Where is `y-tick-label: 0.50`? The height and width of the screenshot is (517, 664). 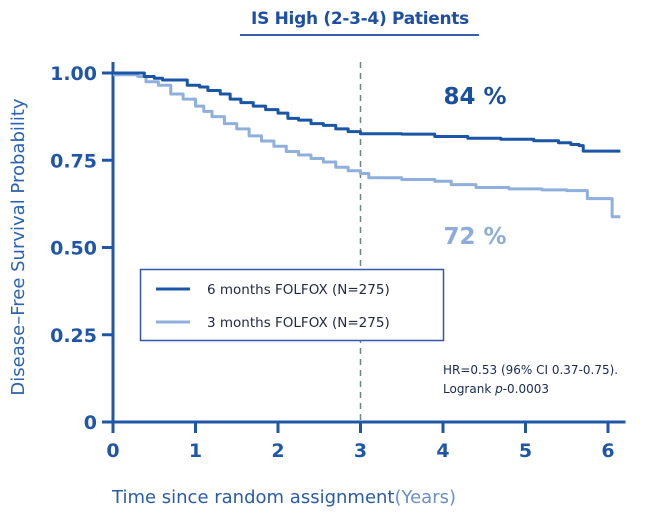
y-tick-label: 0.50 is located at coordinates (73, 249).